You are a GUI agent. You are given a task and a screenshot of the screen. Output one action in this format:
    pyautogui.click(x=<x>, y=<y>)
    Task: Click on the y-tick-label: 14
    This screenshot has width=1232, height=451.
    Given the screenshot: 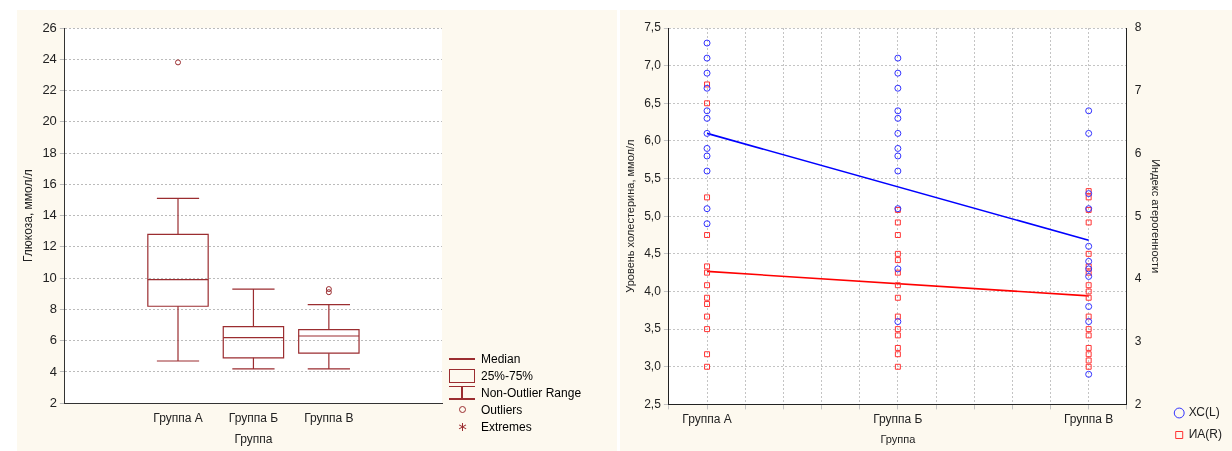 What is the action you would take?
    pyautogui.click(x=49, y=215)
    